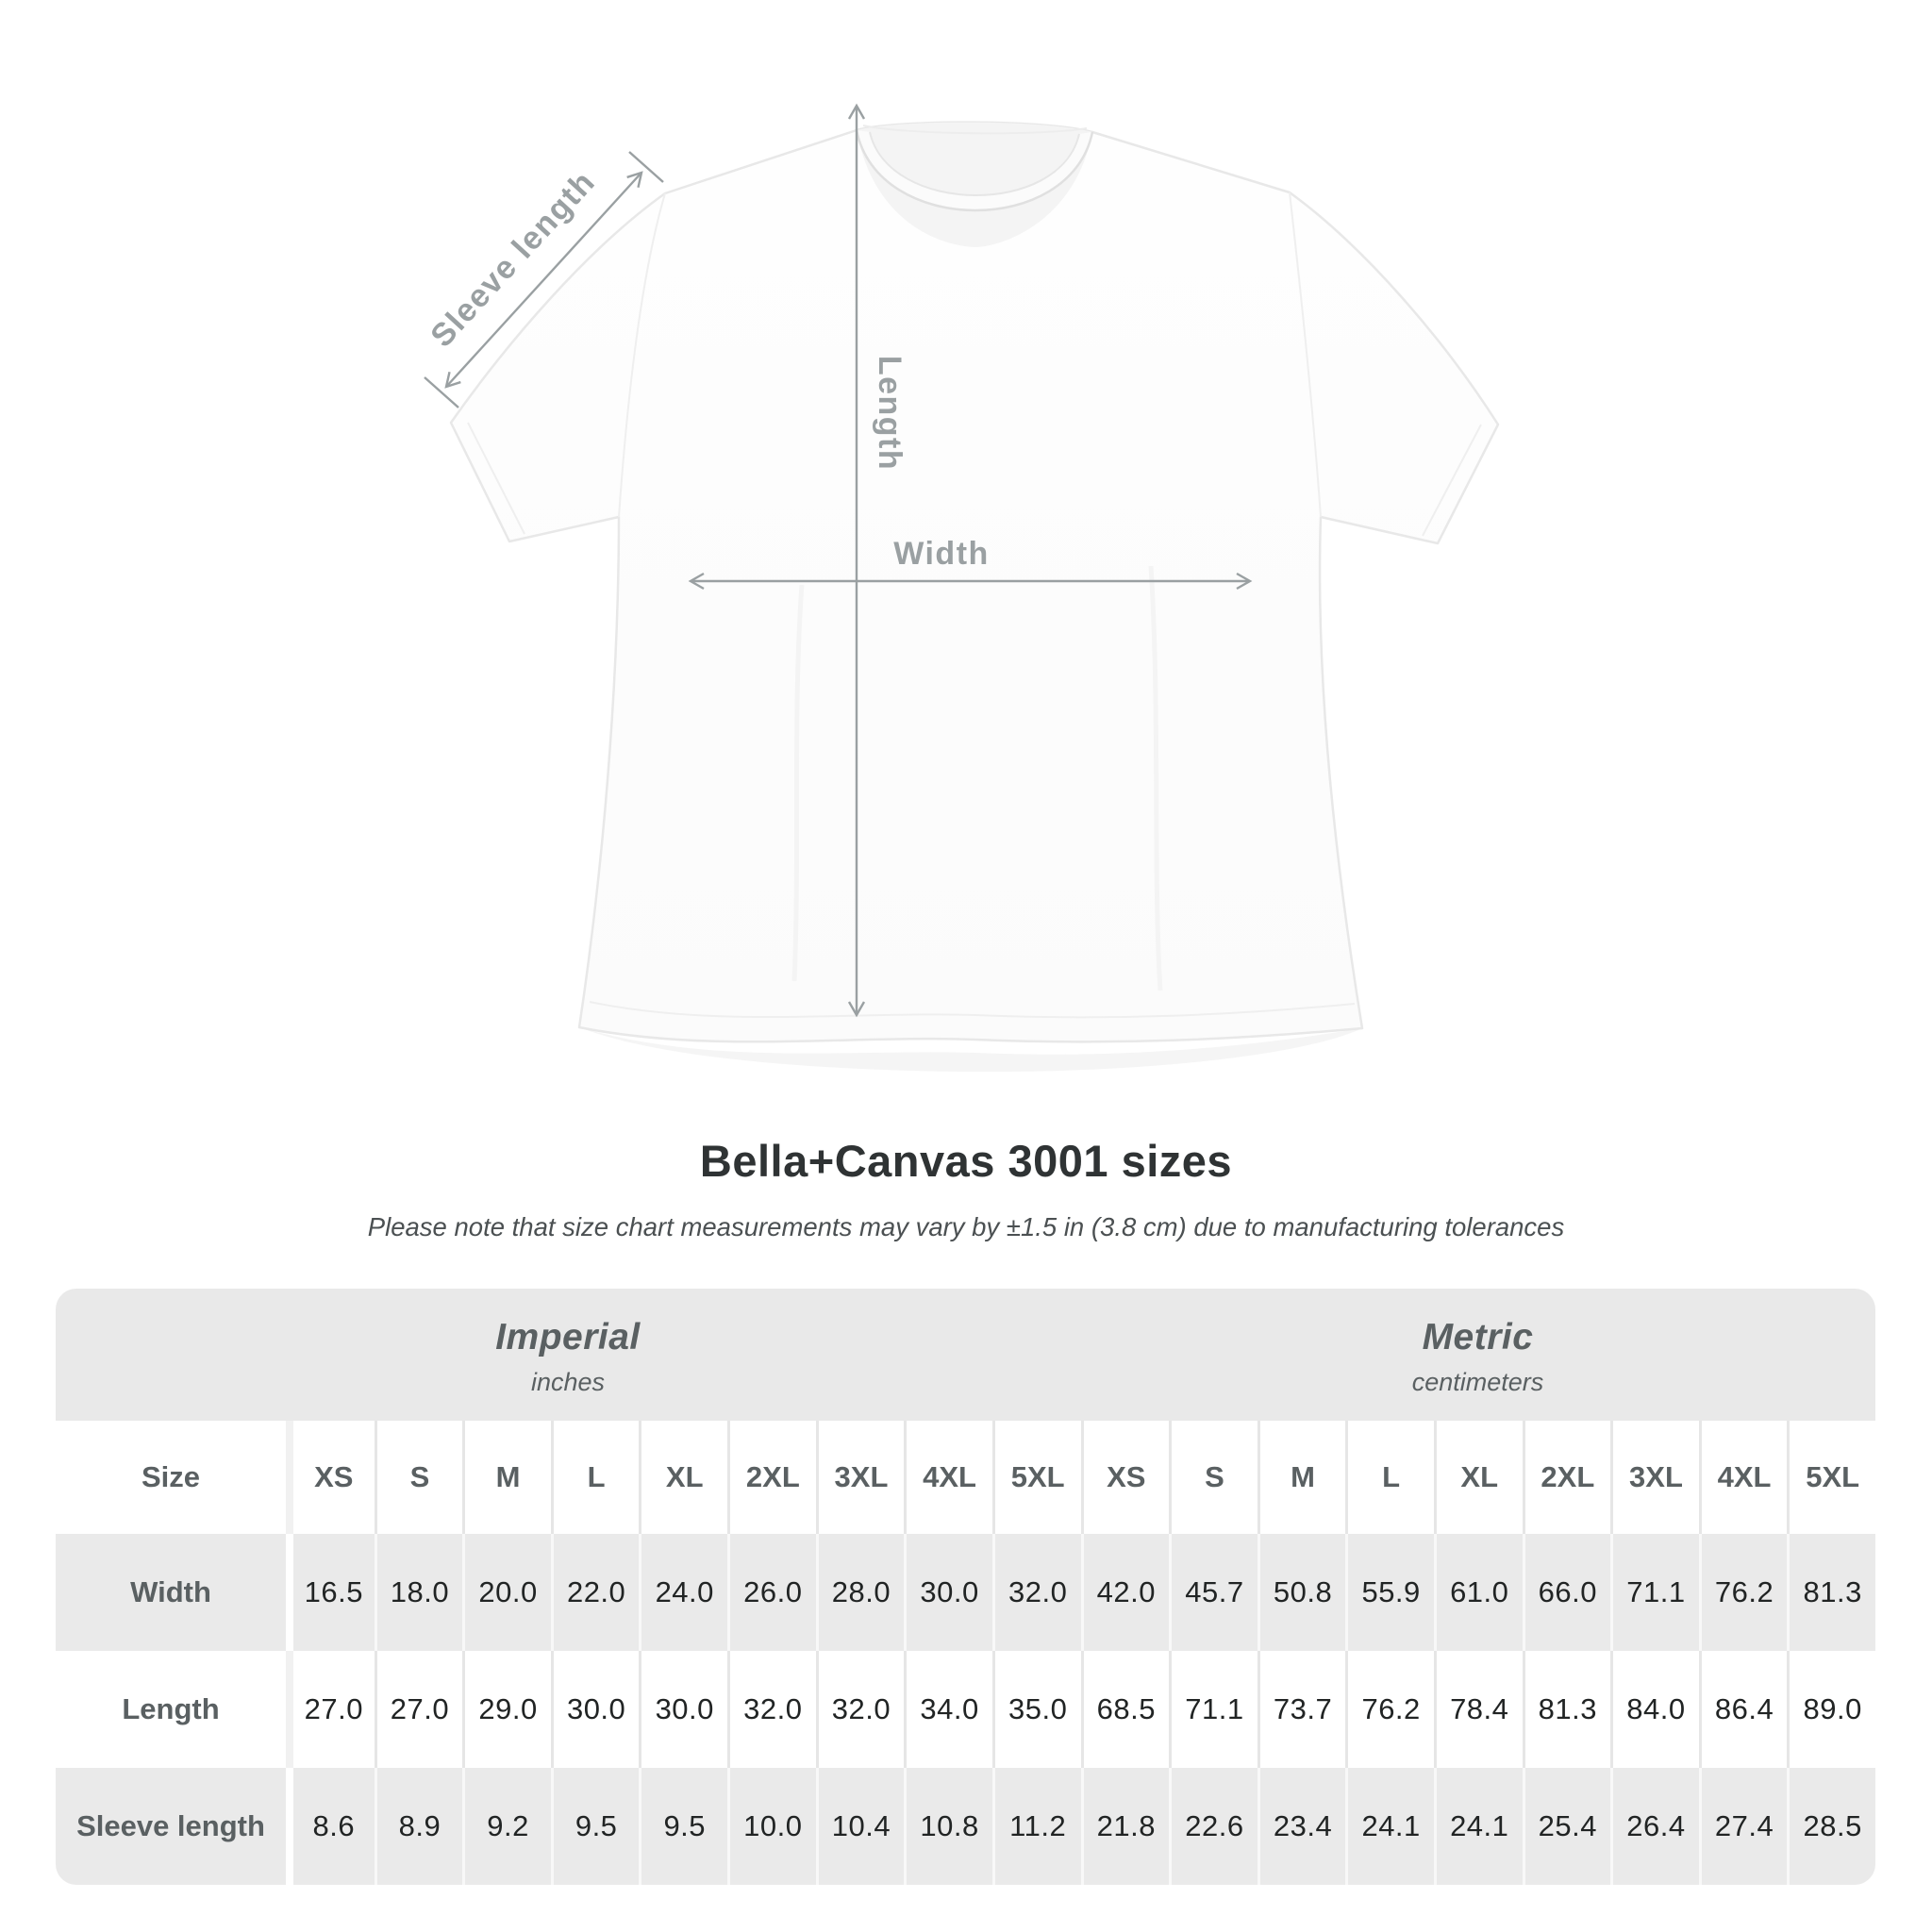 The width and height of the screenshot is (1932, 1932). Describe the element at coordinates (1655, 1709) in the screenshot. I see `value-cell-metric: 84.0` at that location.